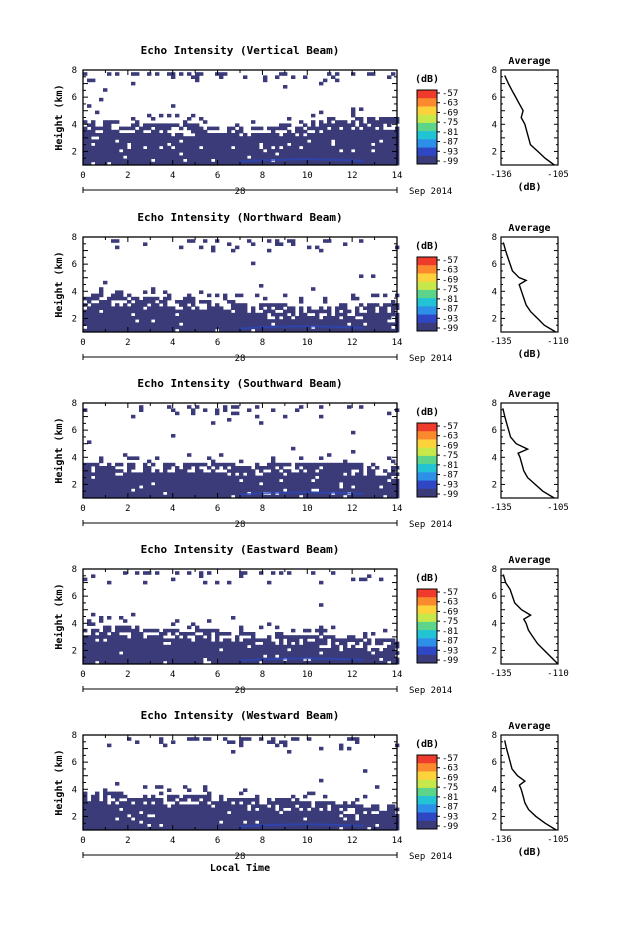  What do you see at coordinates (352, 176) in the screenshot?
I see `x-tick-label: 12` at bounding box center [352, 176].